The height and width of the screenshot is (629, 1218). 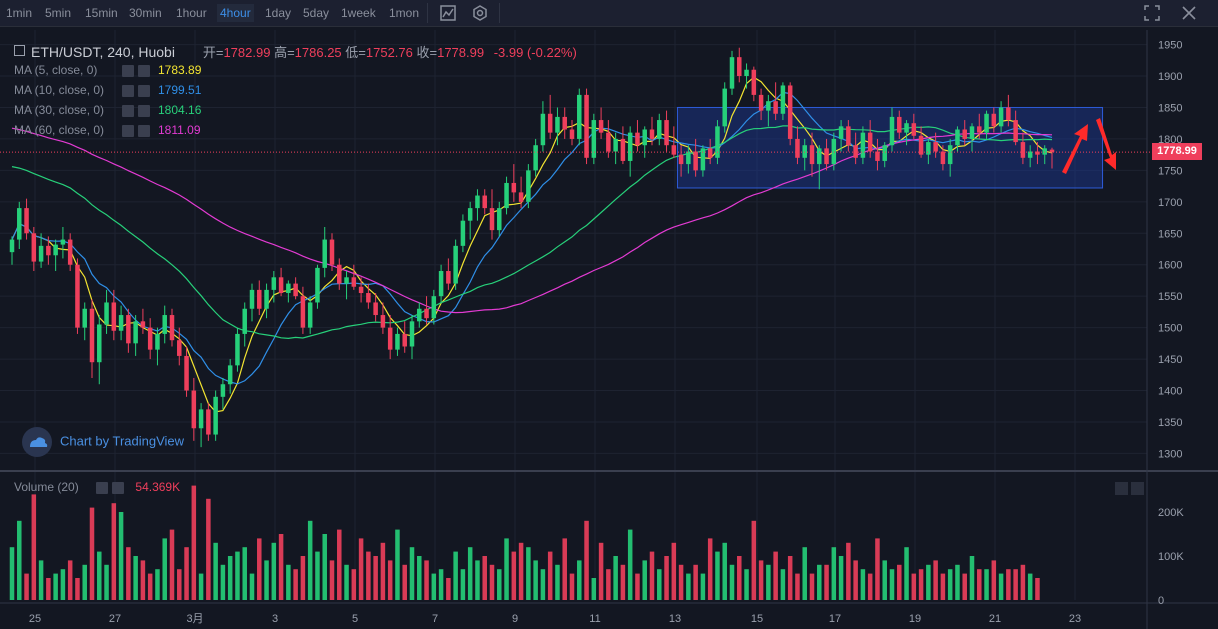 I want to click on fullscreen-icon, so click(x=1152, y=13).